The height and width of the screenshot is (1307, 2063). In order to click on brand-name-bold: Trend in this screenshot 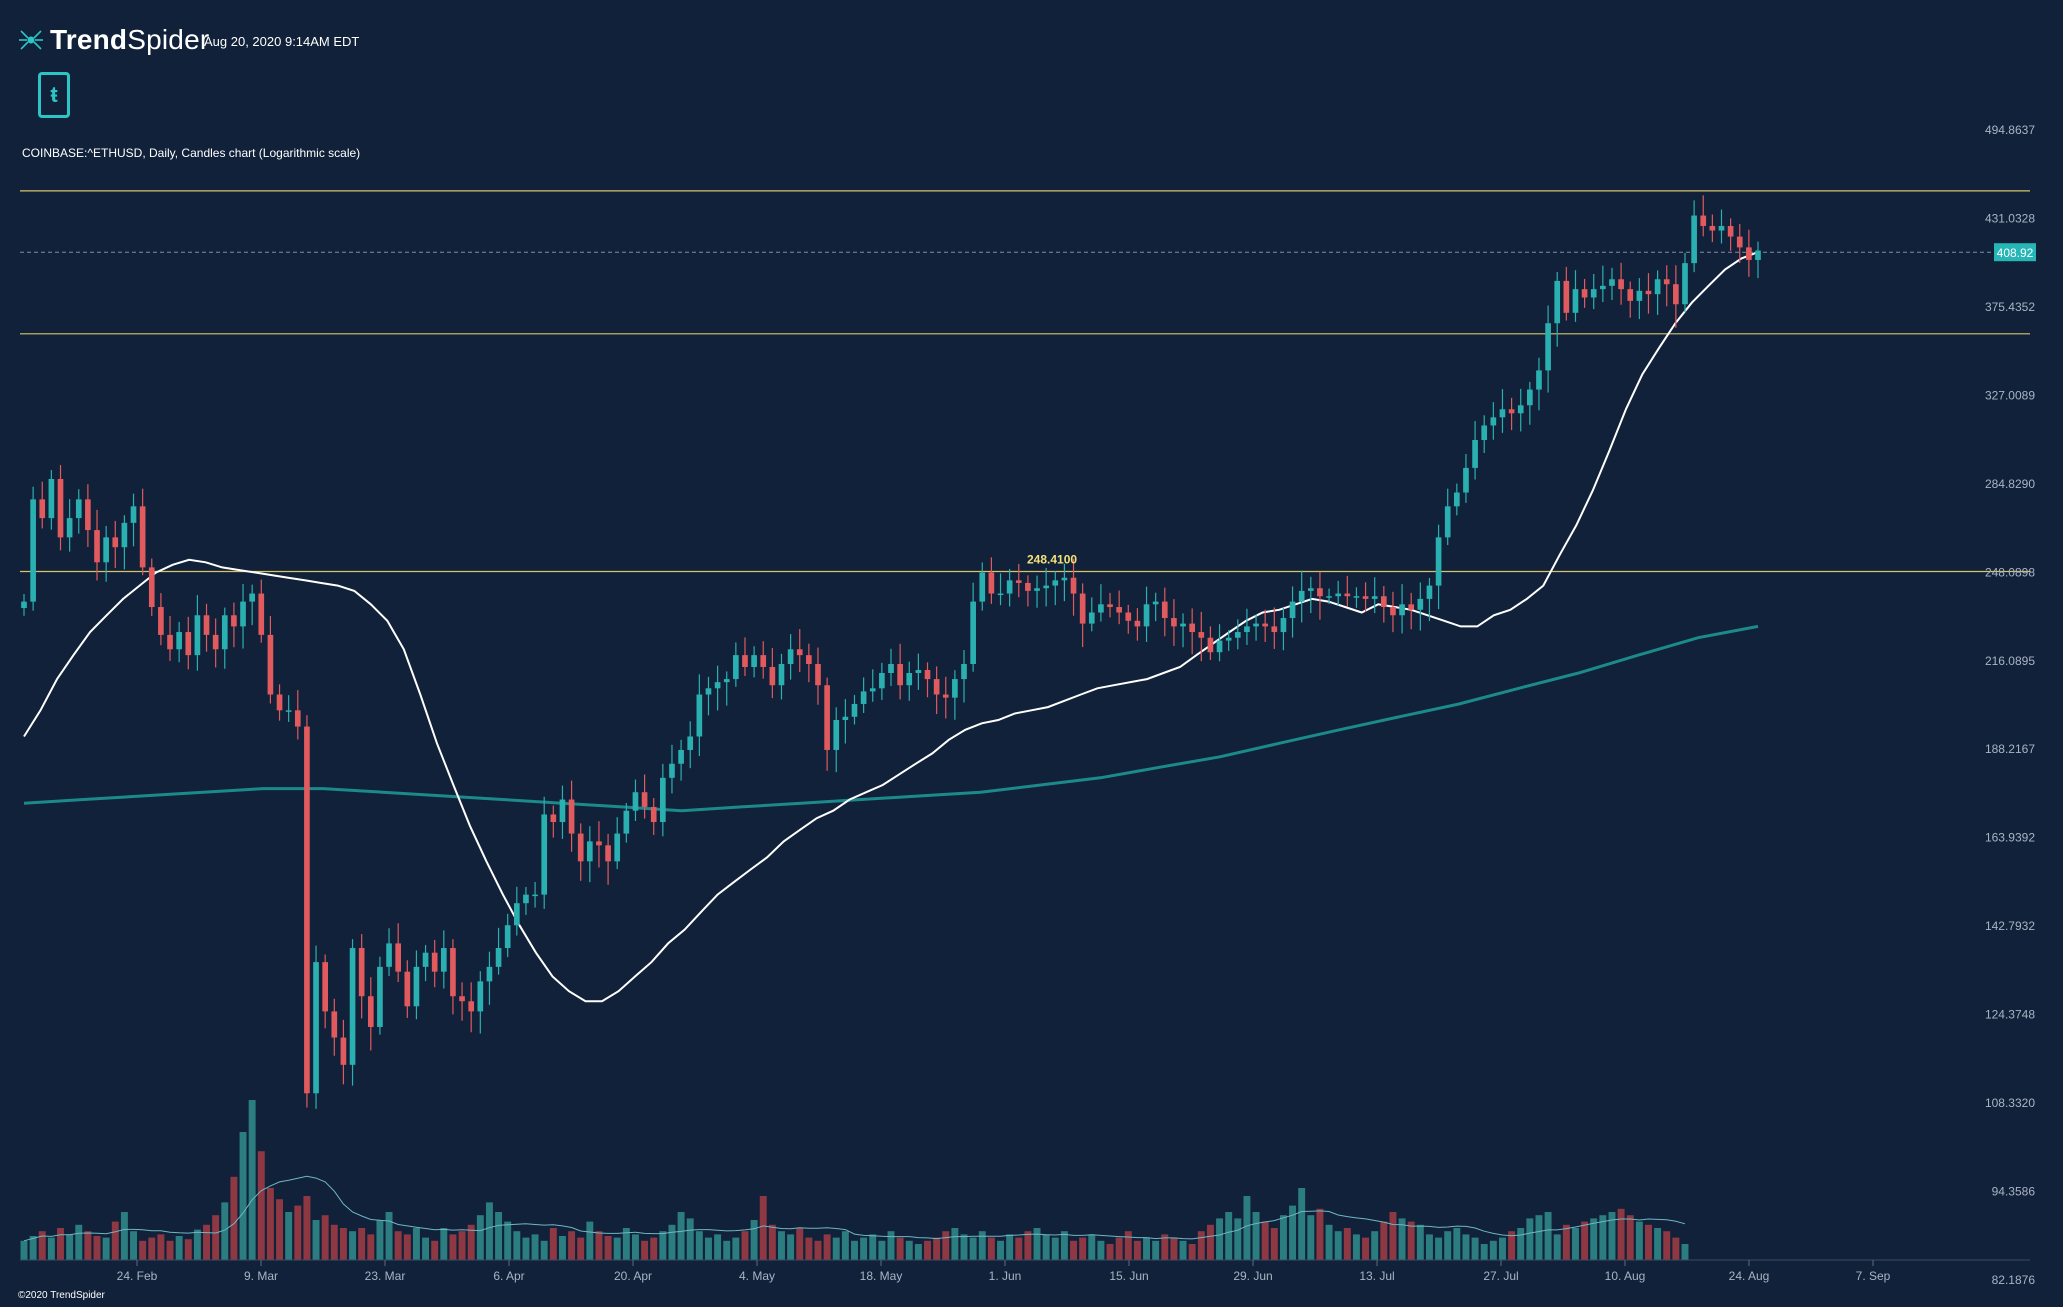, I will do `click(89, 39)`.